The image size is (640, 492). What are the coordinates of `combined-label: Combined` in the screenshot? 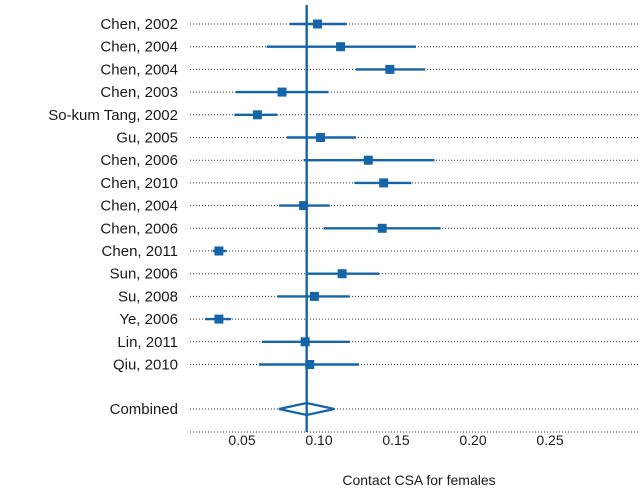 It's located at (144, 409).